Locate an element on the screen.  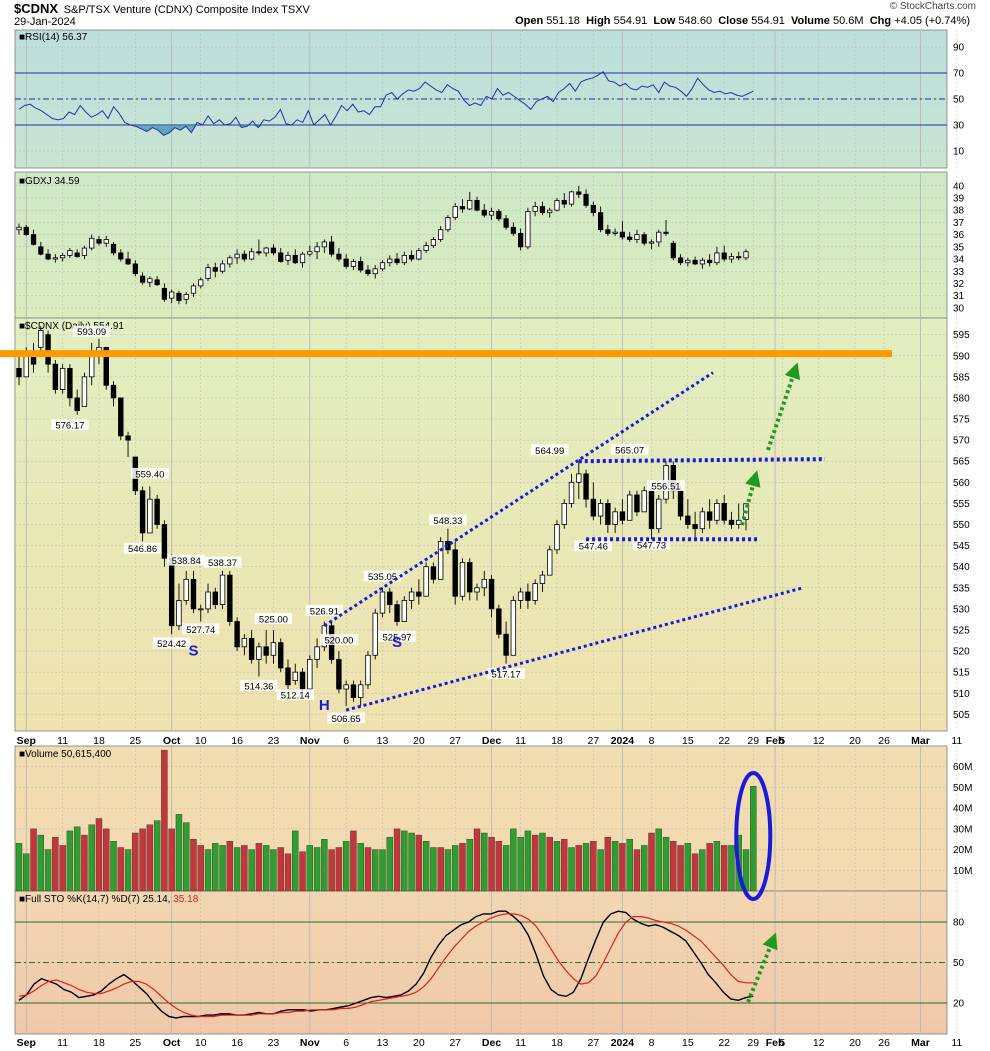
y-tick-label: 520 is located at coordinates (961, 652).